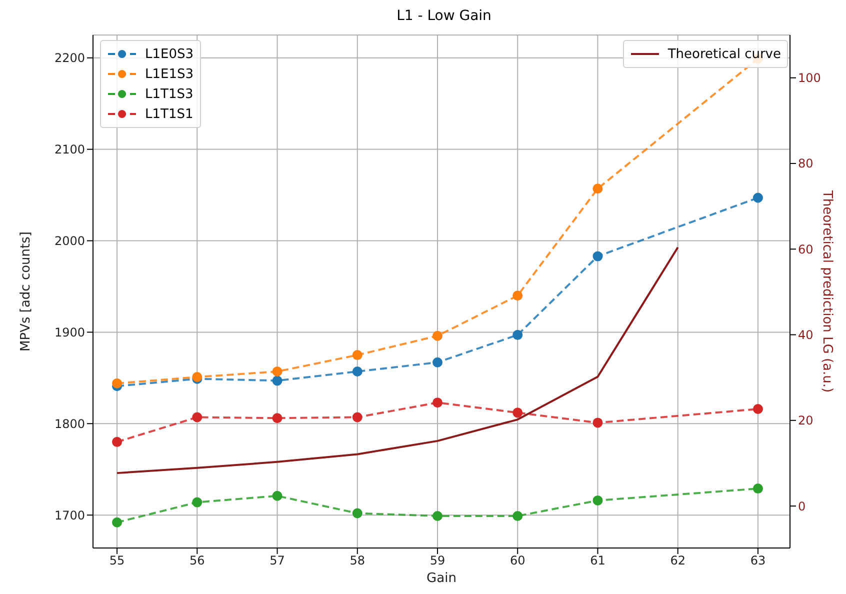  I want to click on x-tick-label: 55, so click(117, 561).